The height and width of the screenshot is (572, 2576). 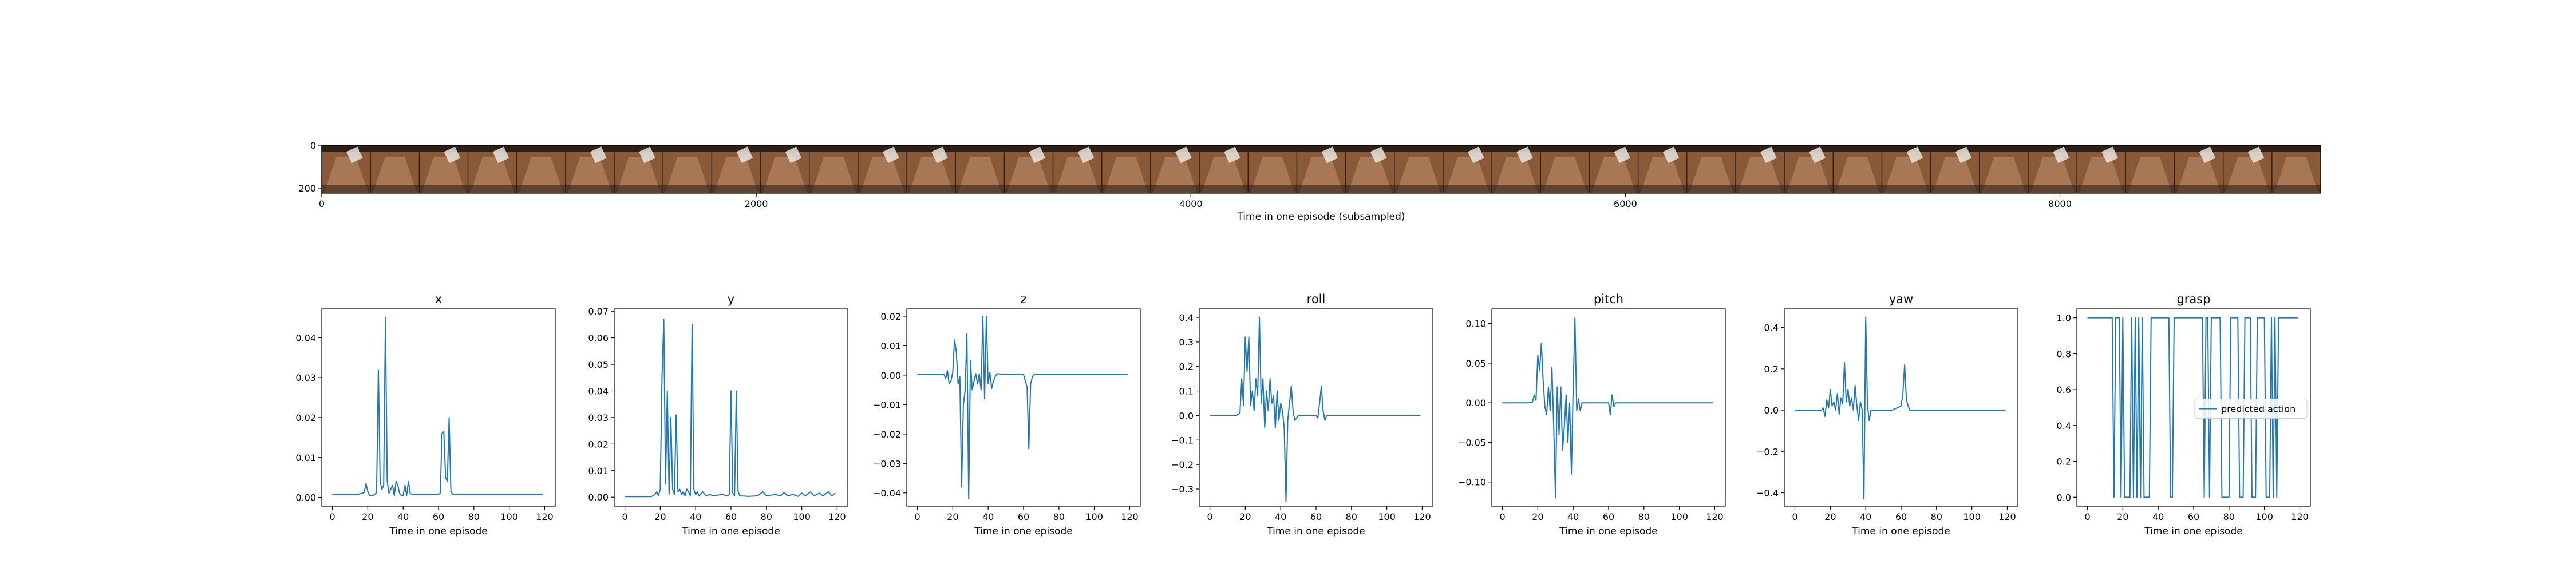 I want to click on strip-x-axis-label: Time in one episode (subsampled), so click(x=1320, y=217).